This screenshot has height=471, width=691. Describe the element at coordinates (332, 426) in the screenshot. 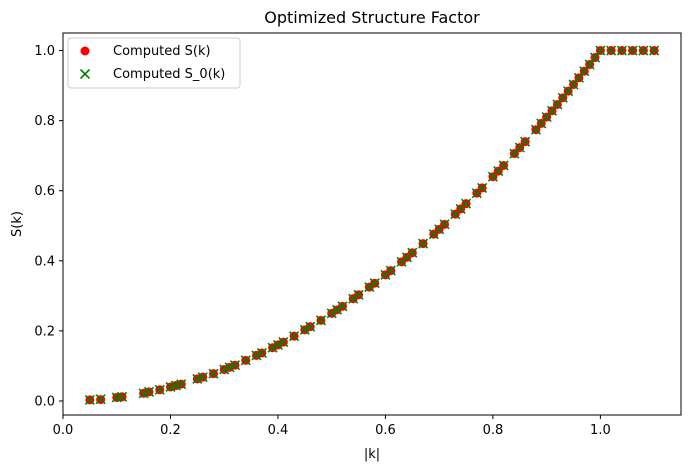

I see `x-axis: 0.0 0.2 0.4 0.6 0.8 1.0` at that location.